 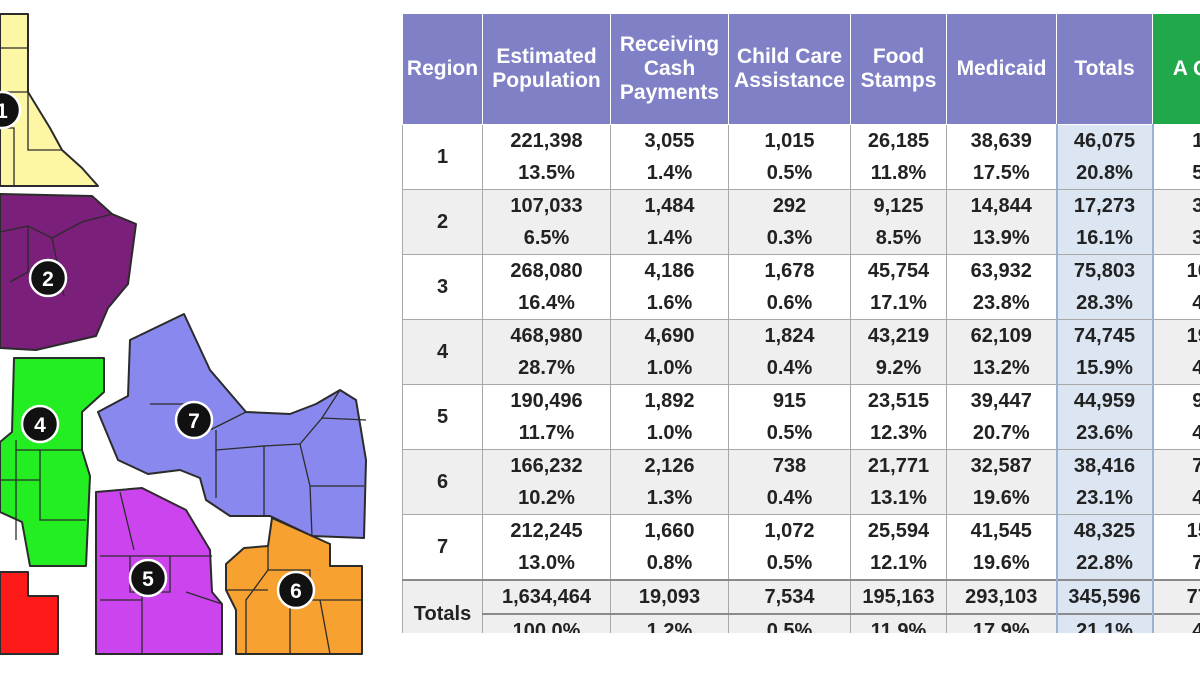 What do you see at coordinates (4, 111) in the screenshot?
I see `svg-text: 1` at bounding box center [4, 111].